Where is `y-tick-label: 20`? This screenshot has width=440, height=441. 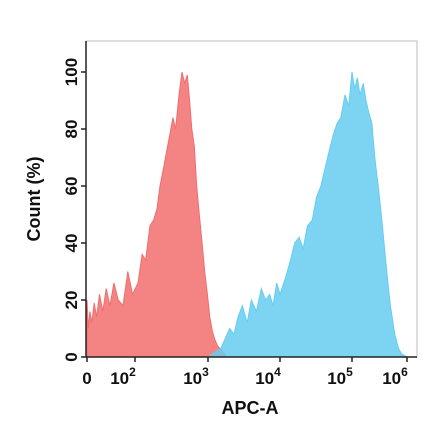
y-tick-label: 20 is located at coordinates (71, 300).